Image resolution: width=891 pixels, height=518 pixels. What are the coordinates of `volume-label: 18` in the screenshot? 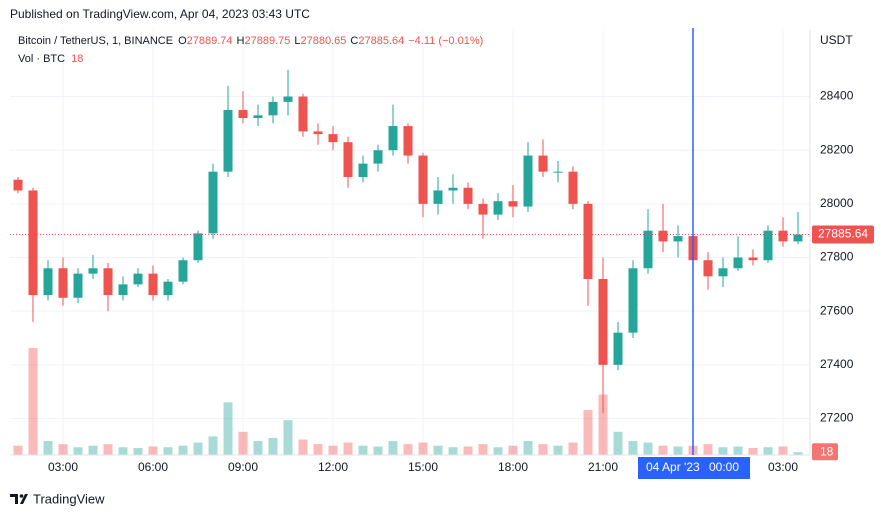 It's located at (827, 451).